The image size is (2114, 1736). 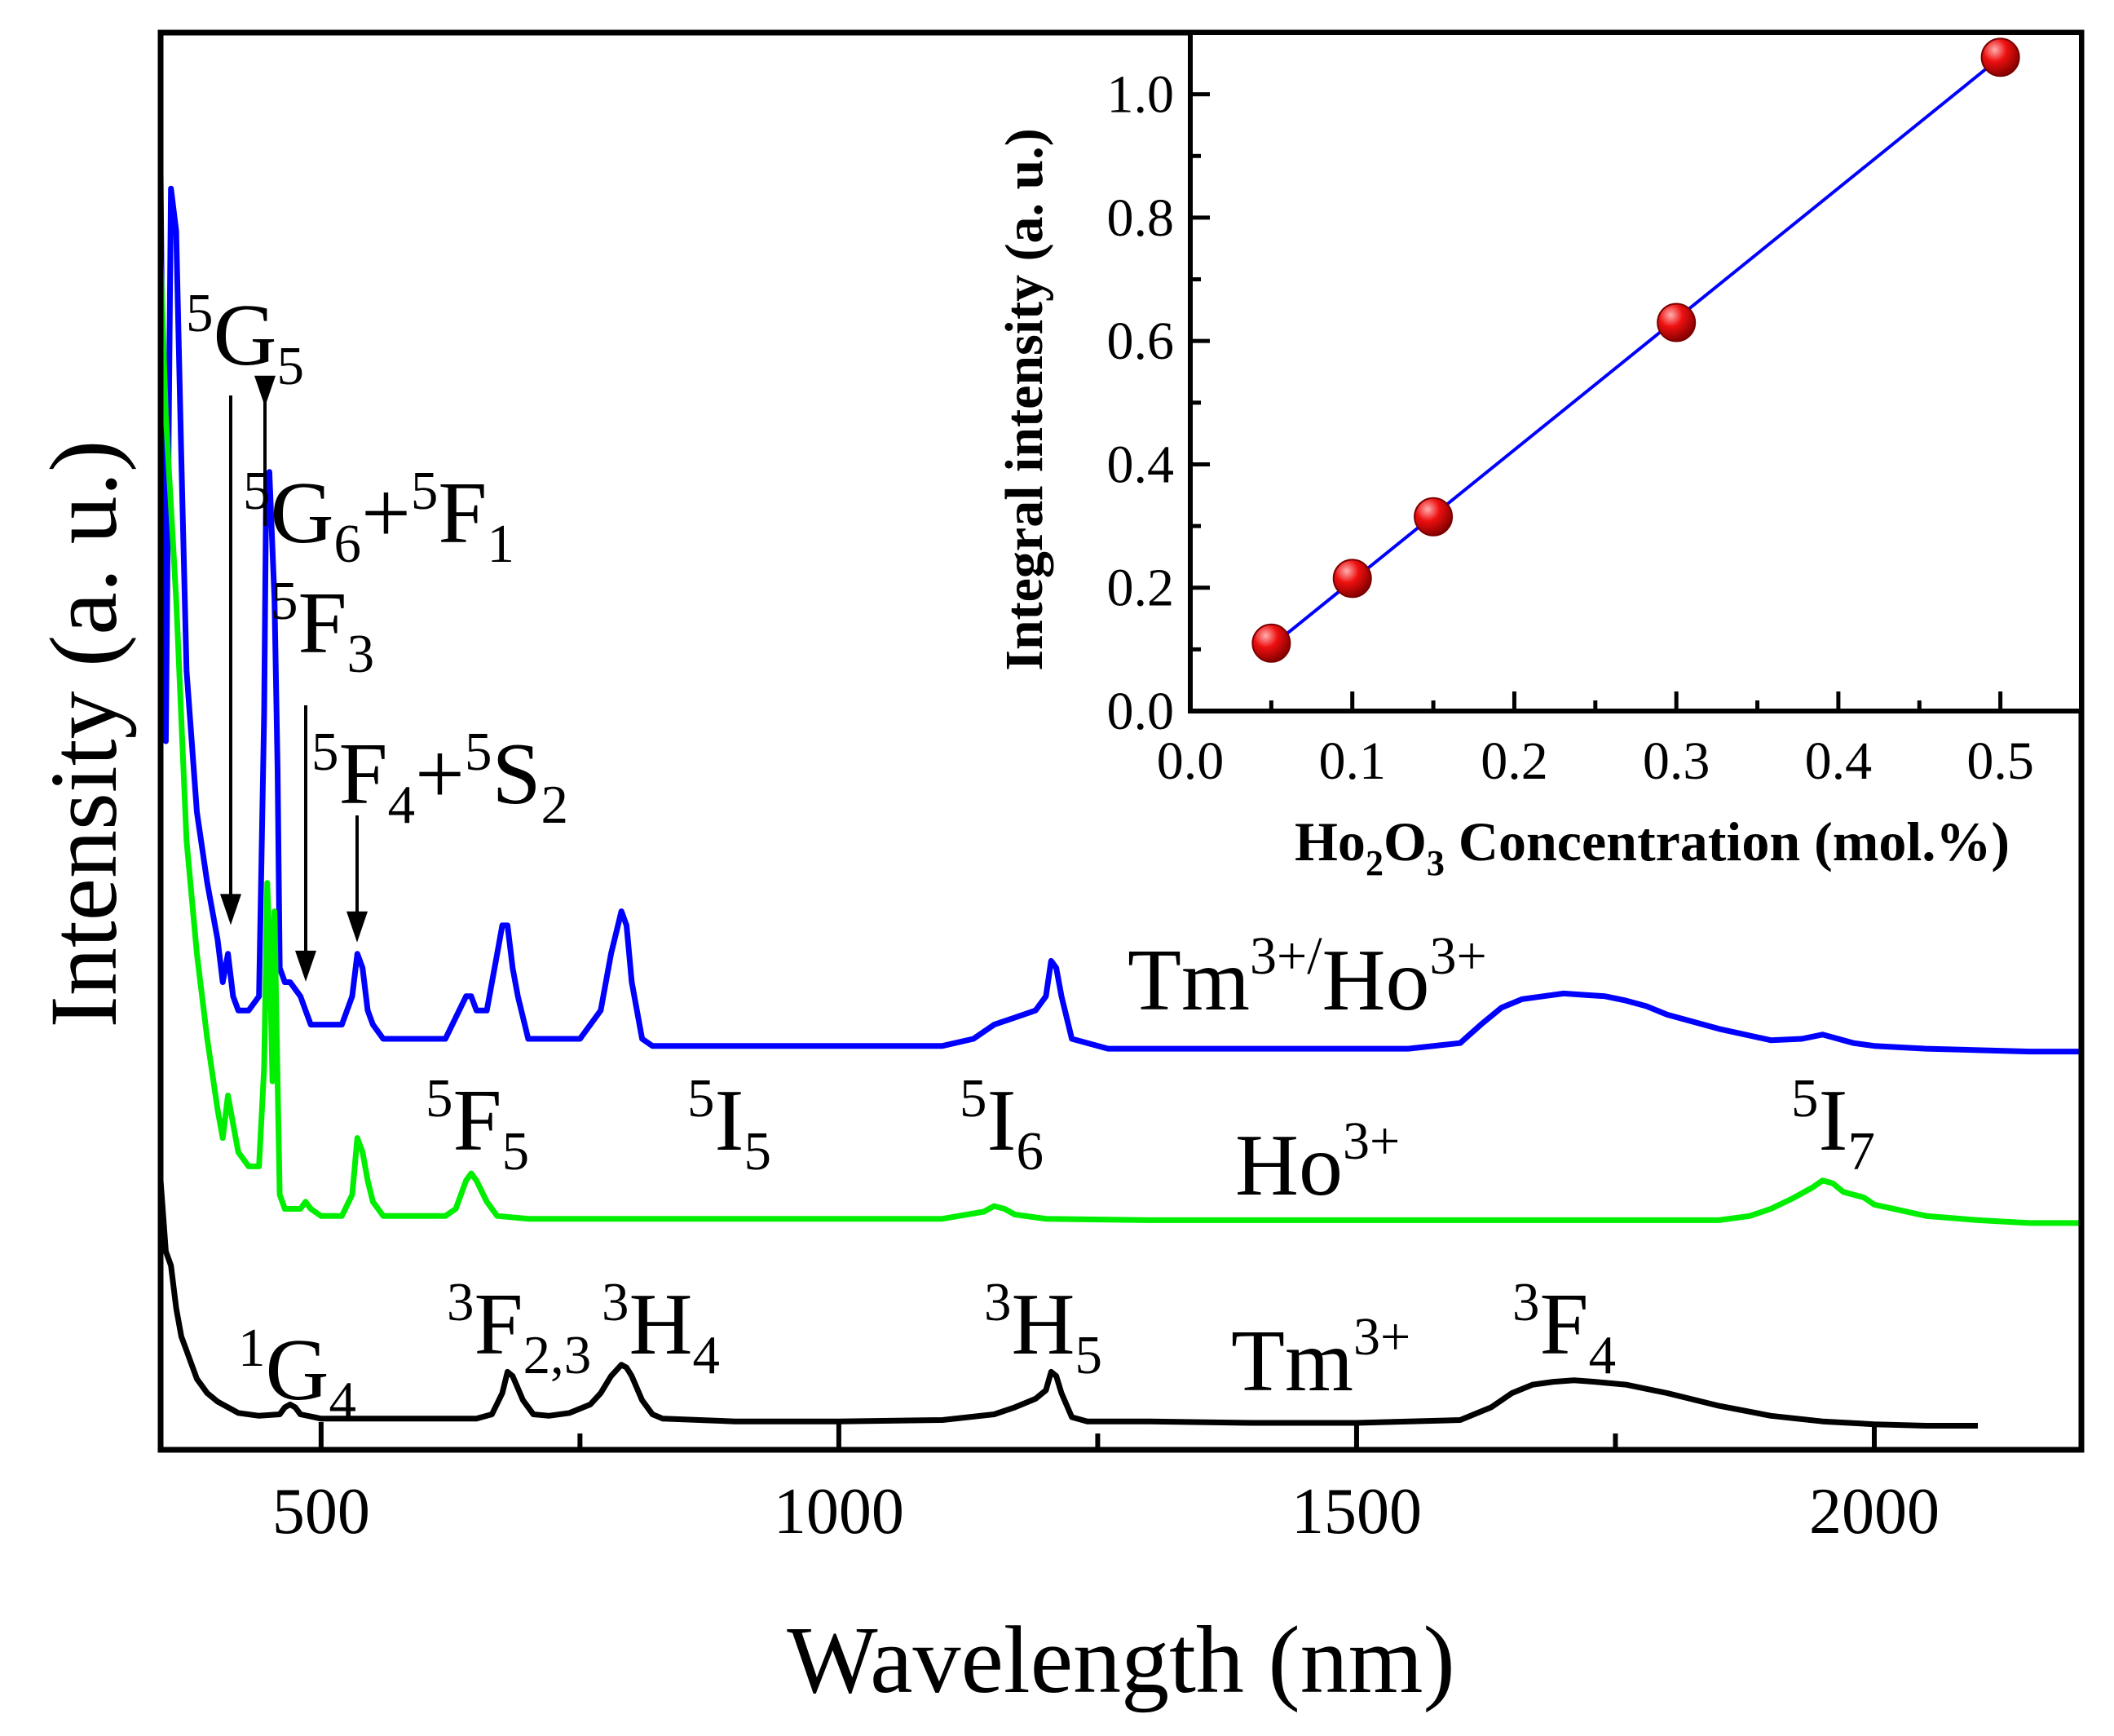 I want to click on inset-y-tick-label: 0.8, so click(x=1141, y=218).